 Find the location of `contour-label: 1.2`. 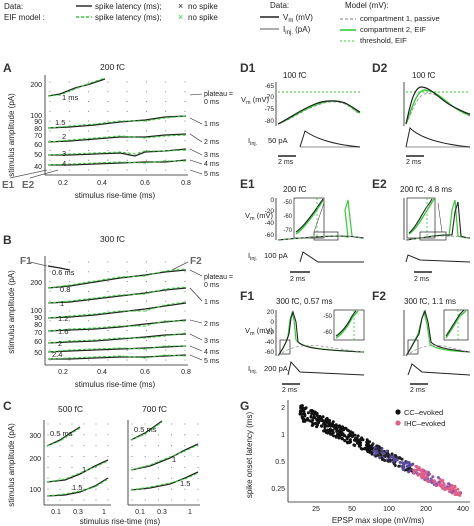

contour-label: 1.2 is located at coordinates (63, 318).